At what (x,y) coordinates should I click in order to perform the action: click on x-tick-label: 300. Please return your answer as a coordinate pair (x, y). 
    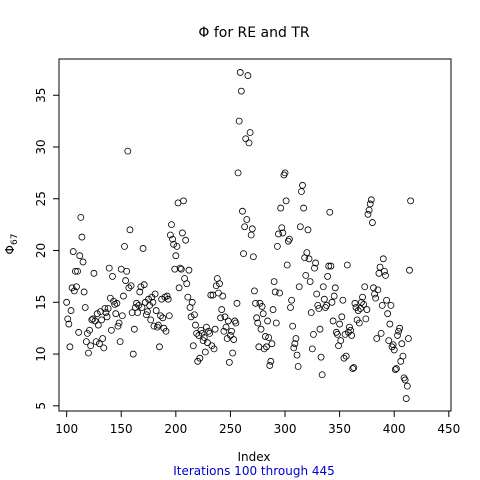
    Looking at the image, I should click on (285, 429).